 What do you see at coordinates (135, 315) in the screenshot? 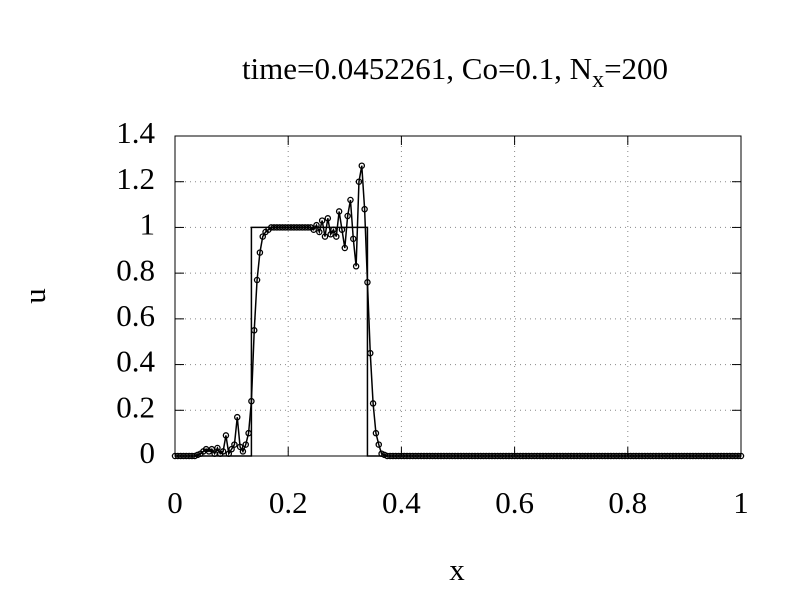
I see `y-tick-label: 0.6` at bounding box center [135, 315].